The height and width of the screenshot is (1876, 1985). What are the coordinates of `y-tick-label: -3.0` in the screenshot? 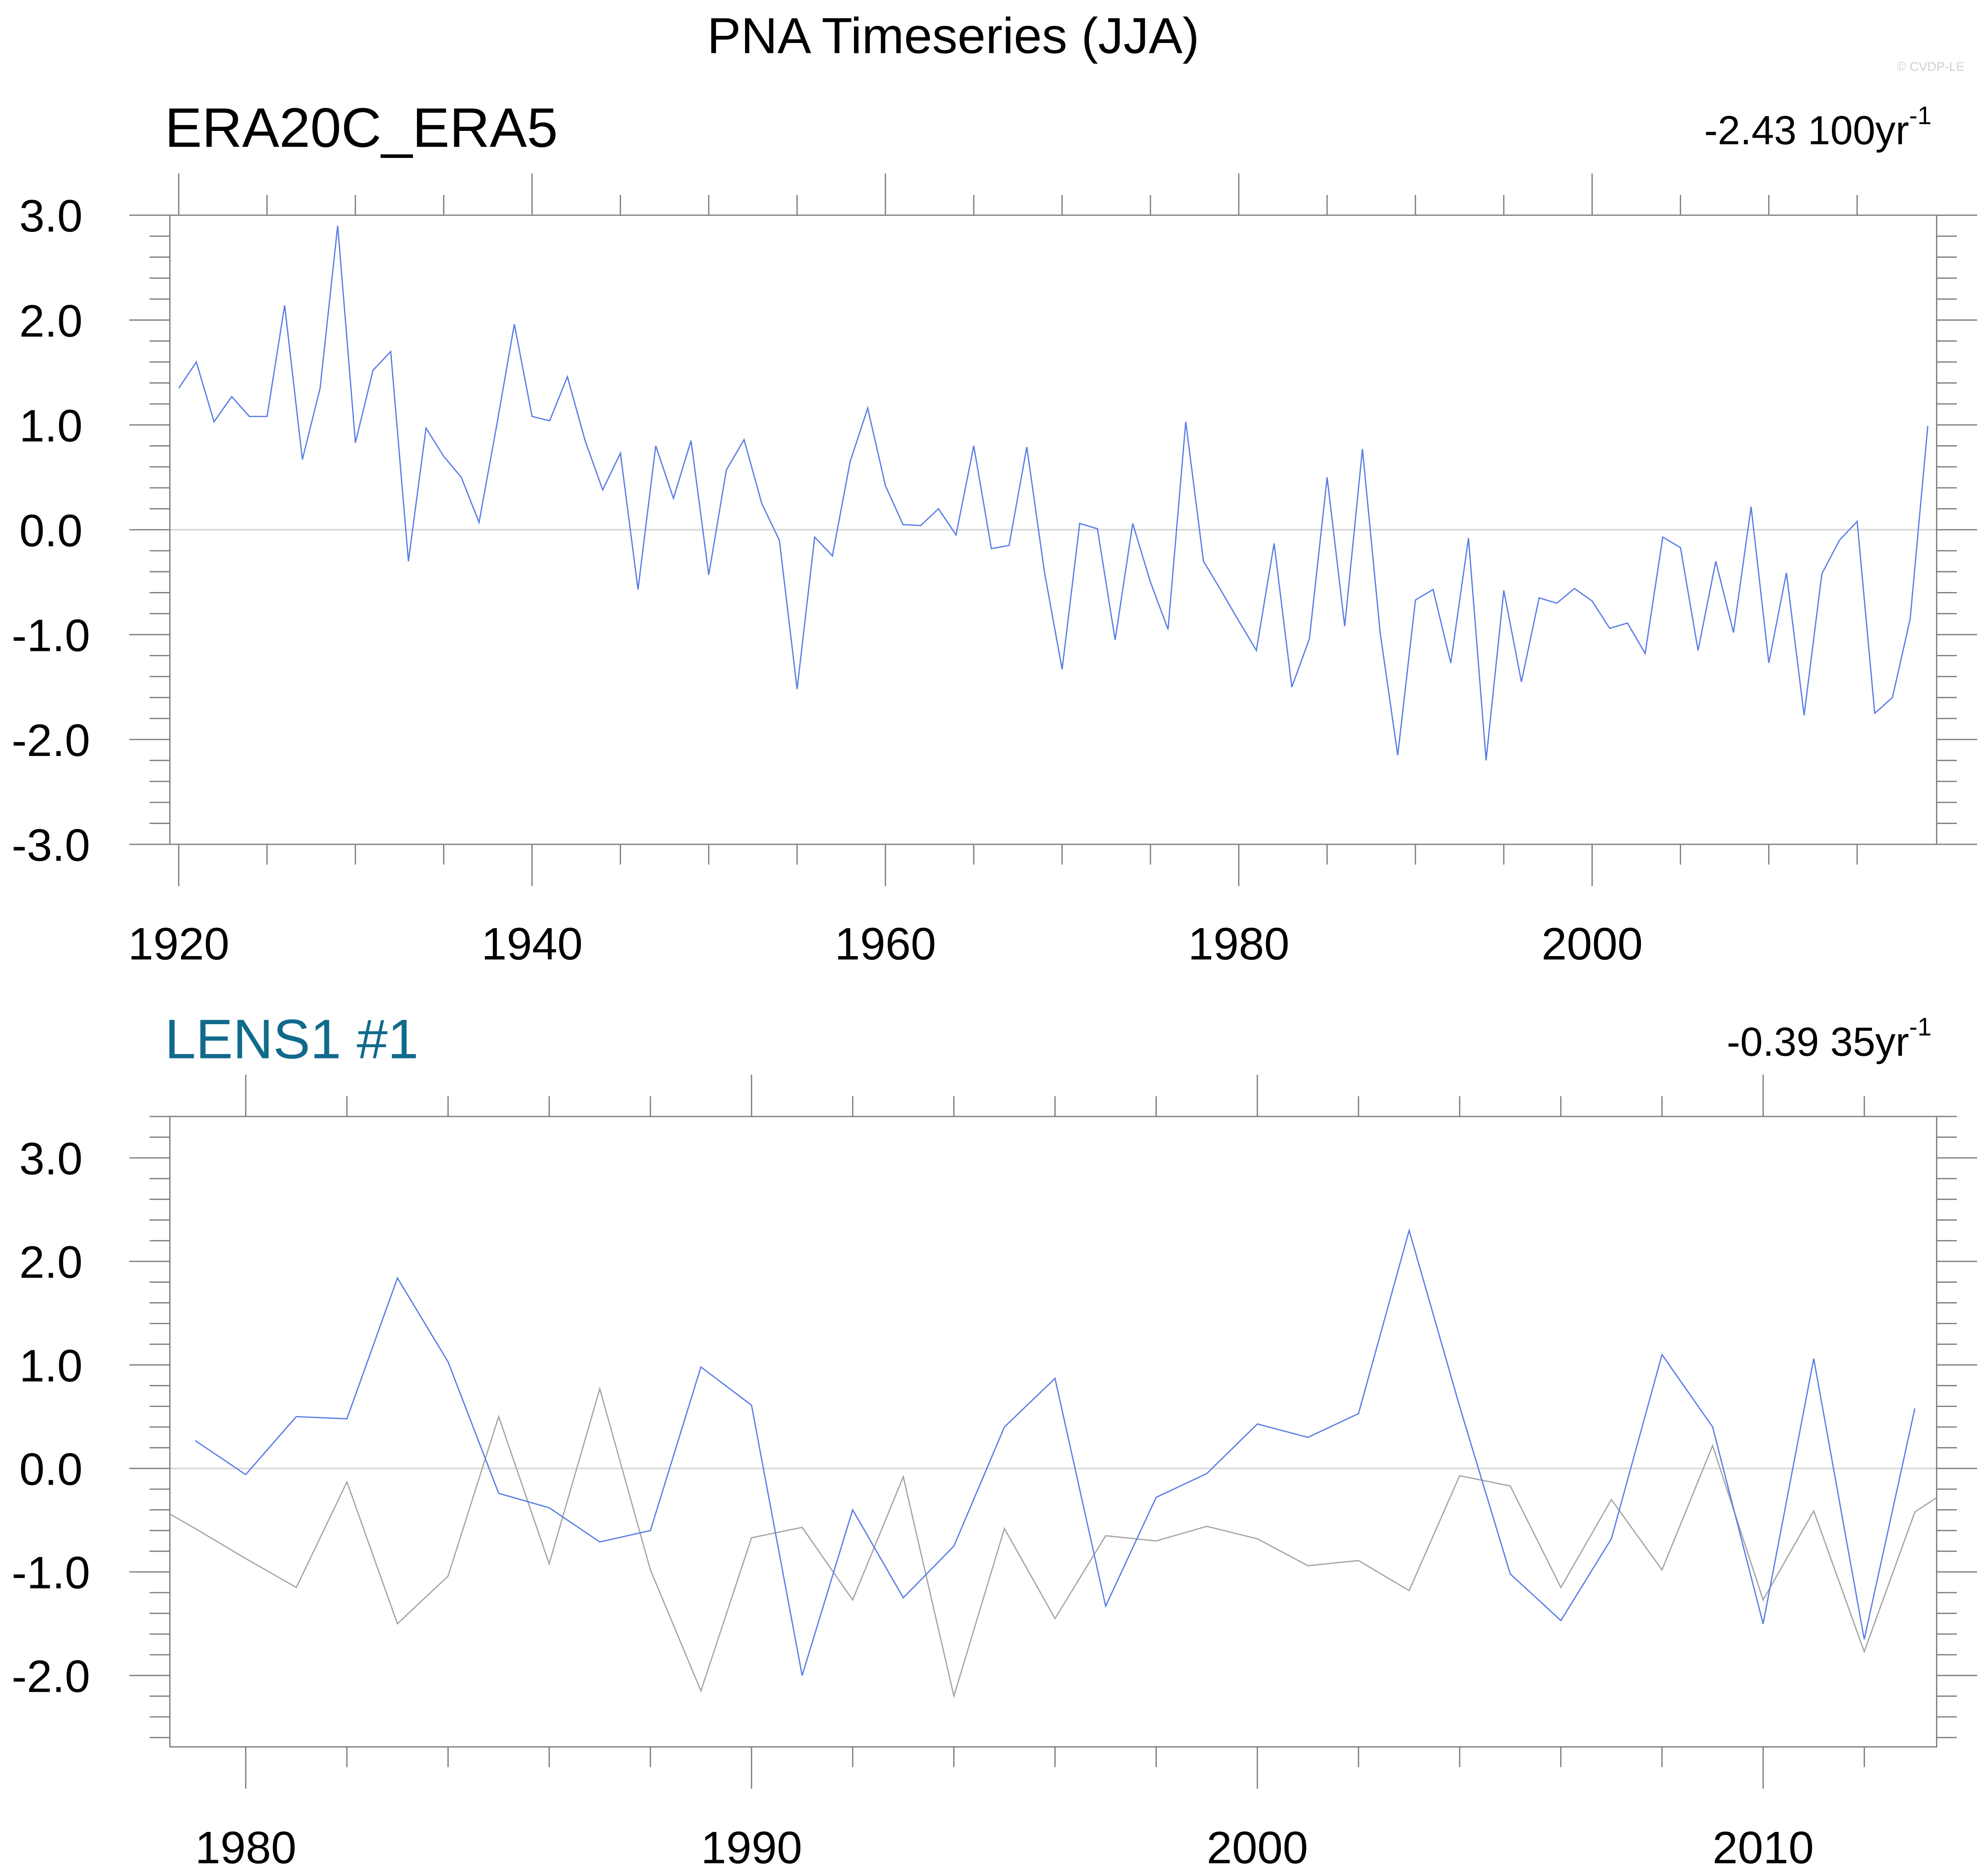 It's located at (51, 845).